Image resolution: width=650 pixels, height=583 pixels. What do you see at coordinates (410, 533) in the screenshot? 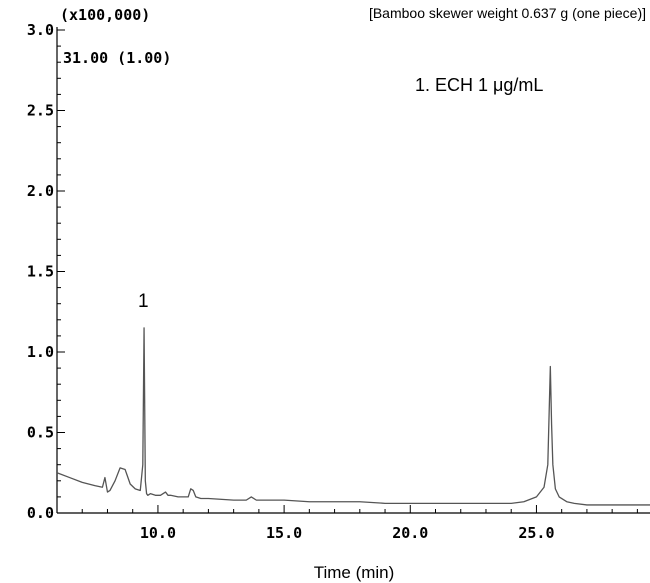
I see `x-tick-label: 20.0` at bounding box center [410, 533].